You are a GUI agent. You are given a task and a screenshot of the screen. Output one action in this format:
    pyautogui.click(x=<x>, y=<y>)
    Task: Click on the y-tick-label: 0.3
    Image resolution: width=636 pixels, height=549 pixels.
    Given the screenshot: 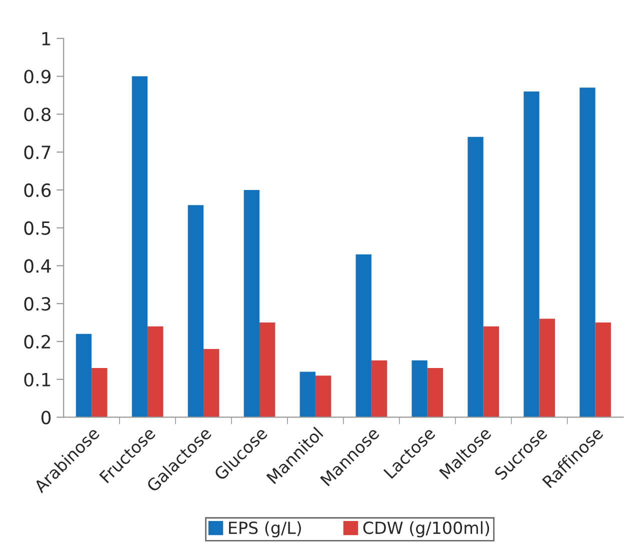 What is the action you would take?
    pyautogui.click(x=37, y=304)
    